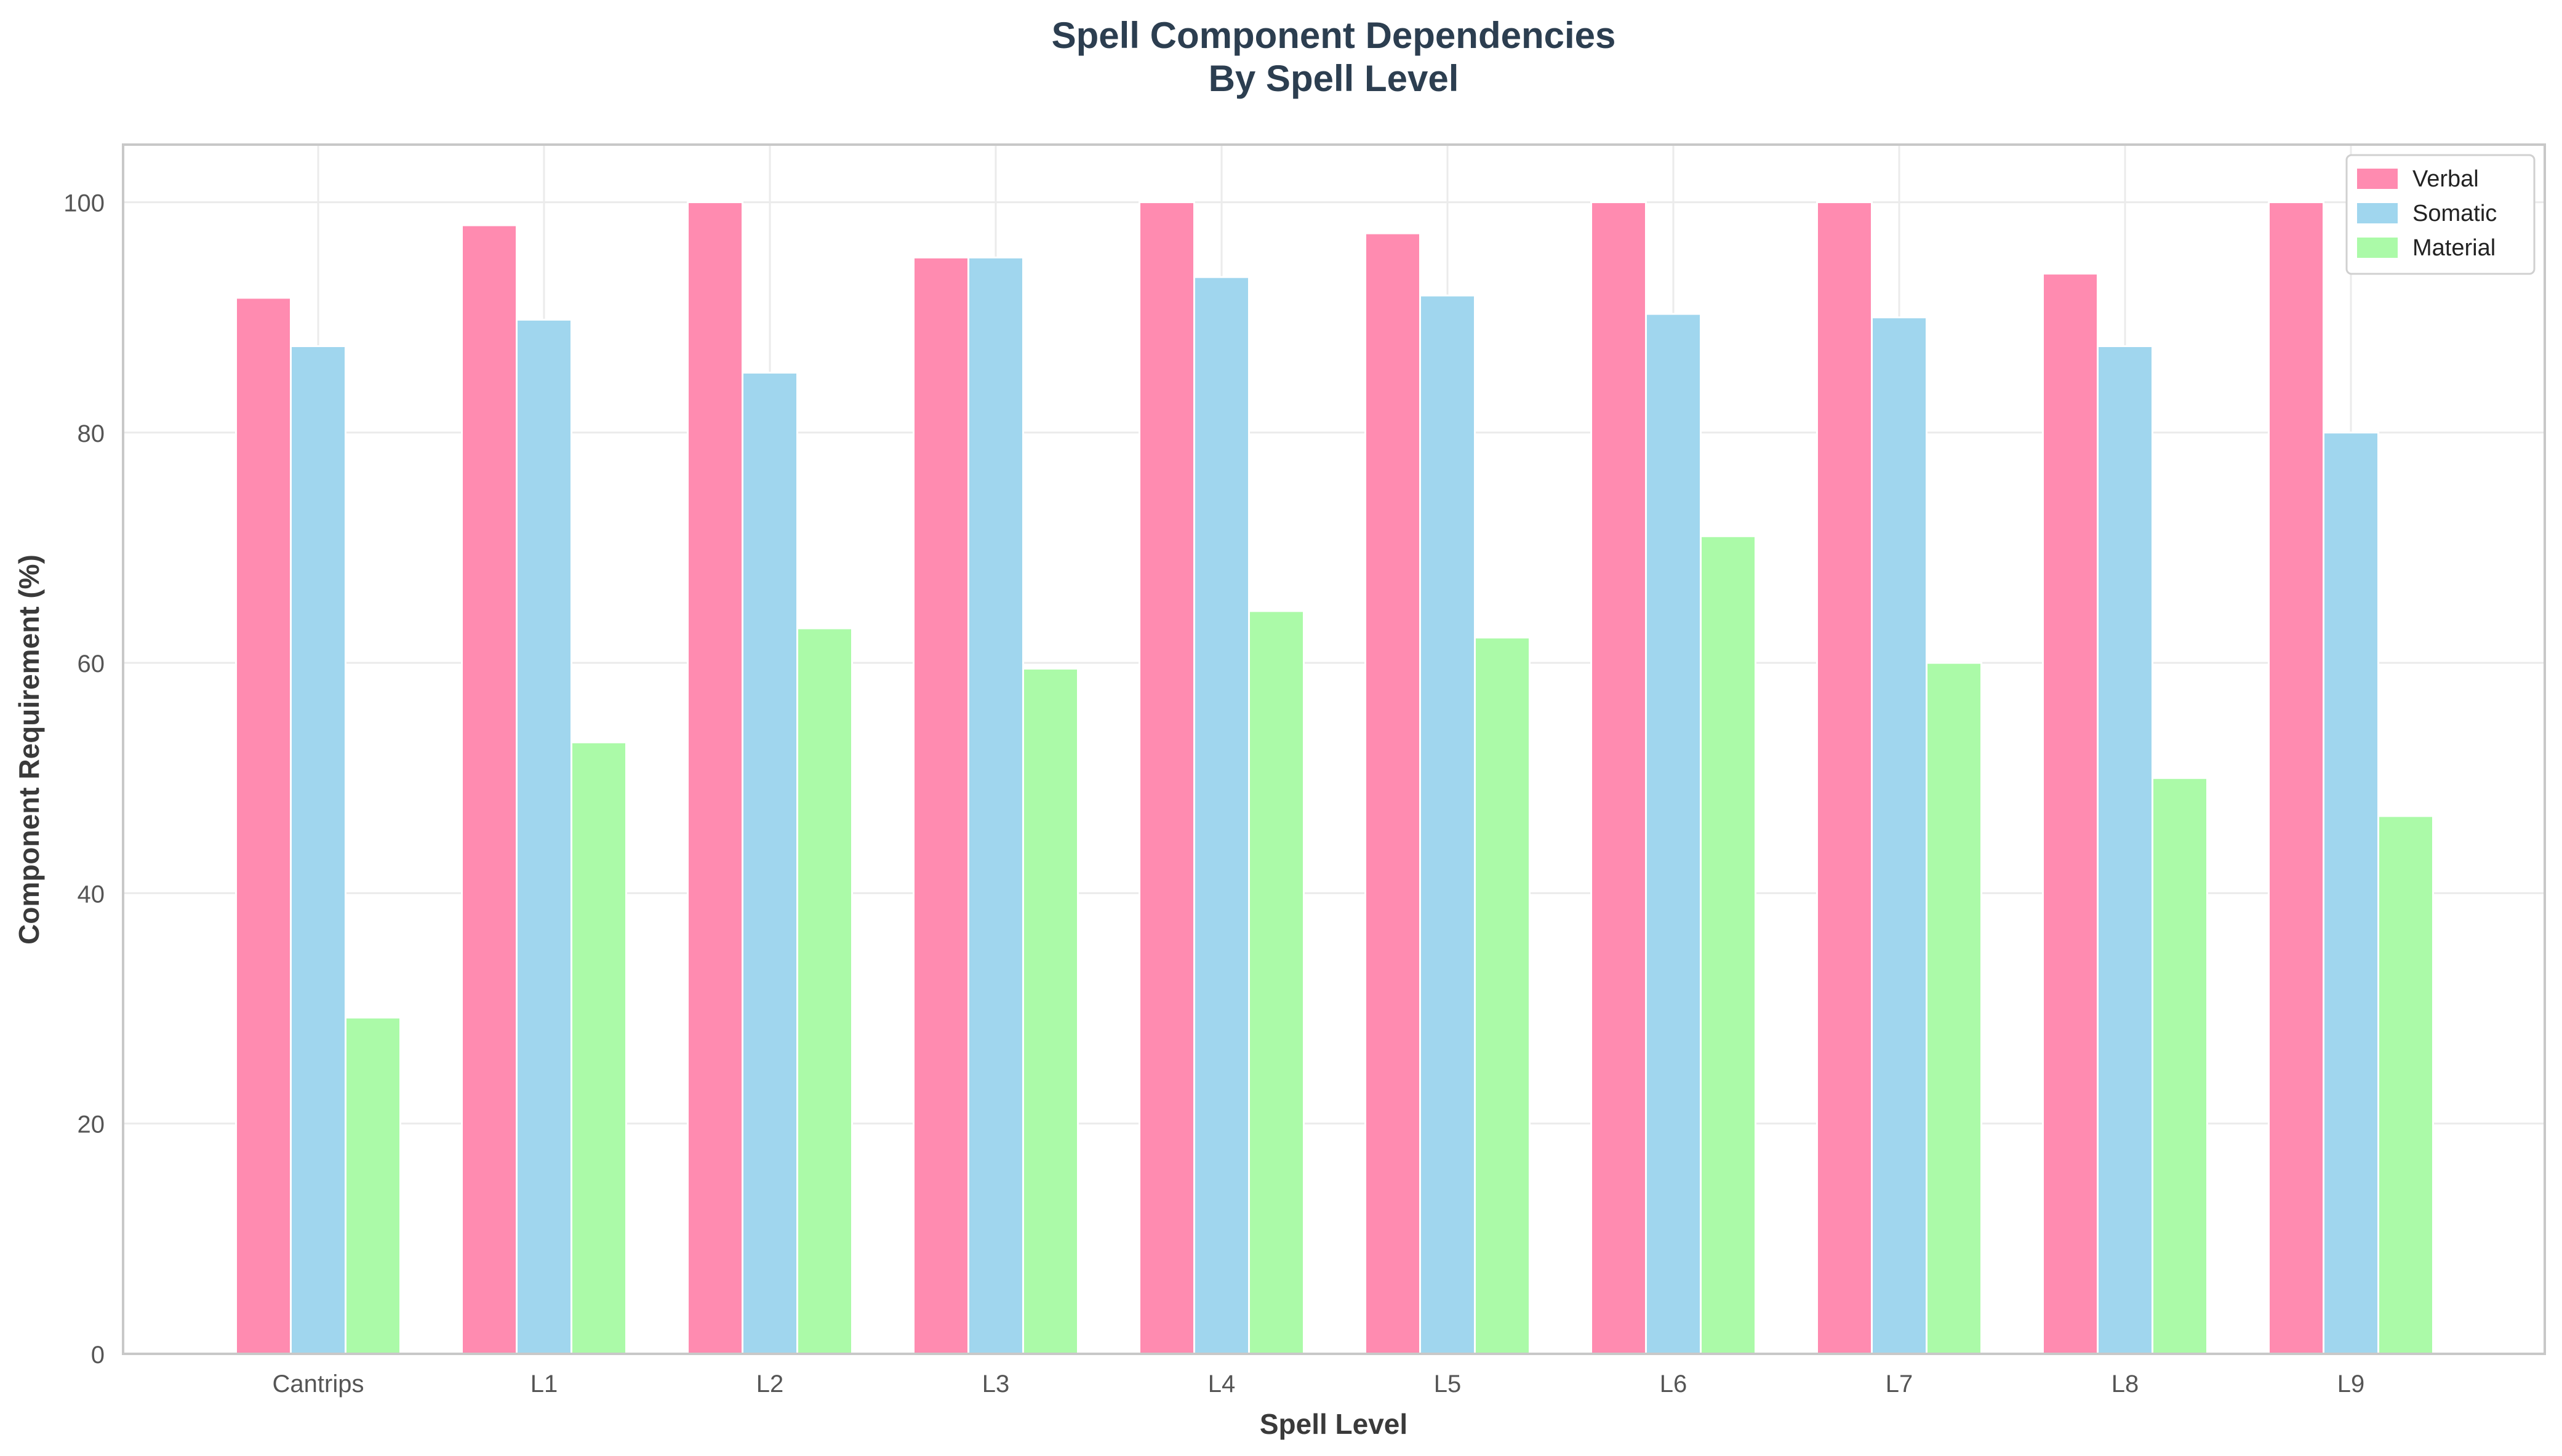 The width and height of the screenshot is (2562, 1456). Describe the element at coordinates (98, 1355) in the screenshot. I see `y-tick-label: 0` at that location.